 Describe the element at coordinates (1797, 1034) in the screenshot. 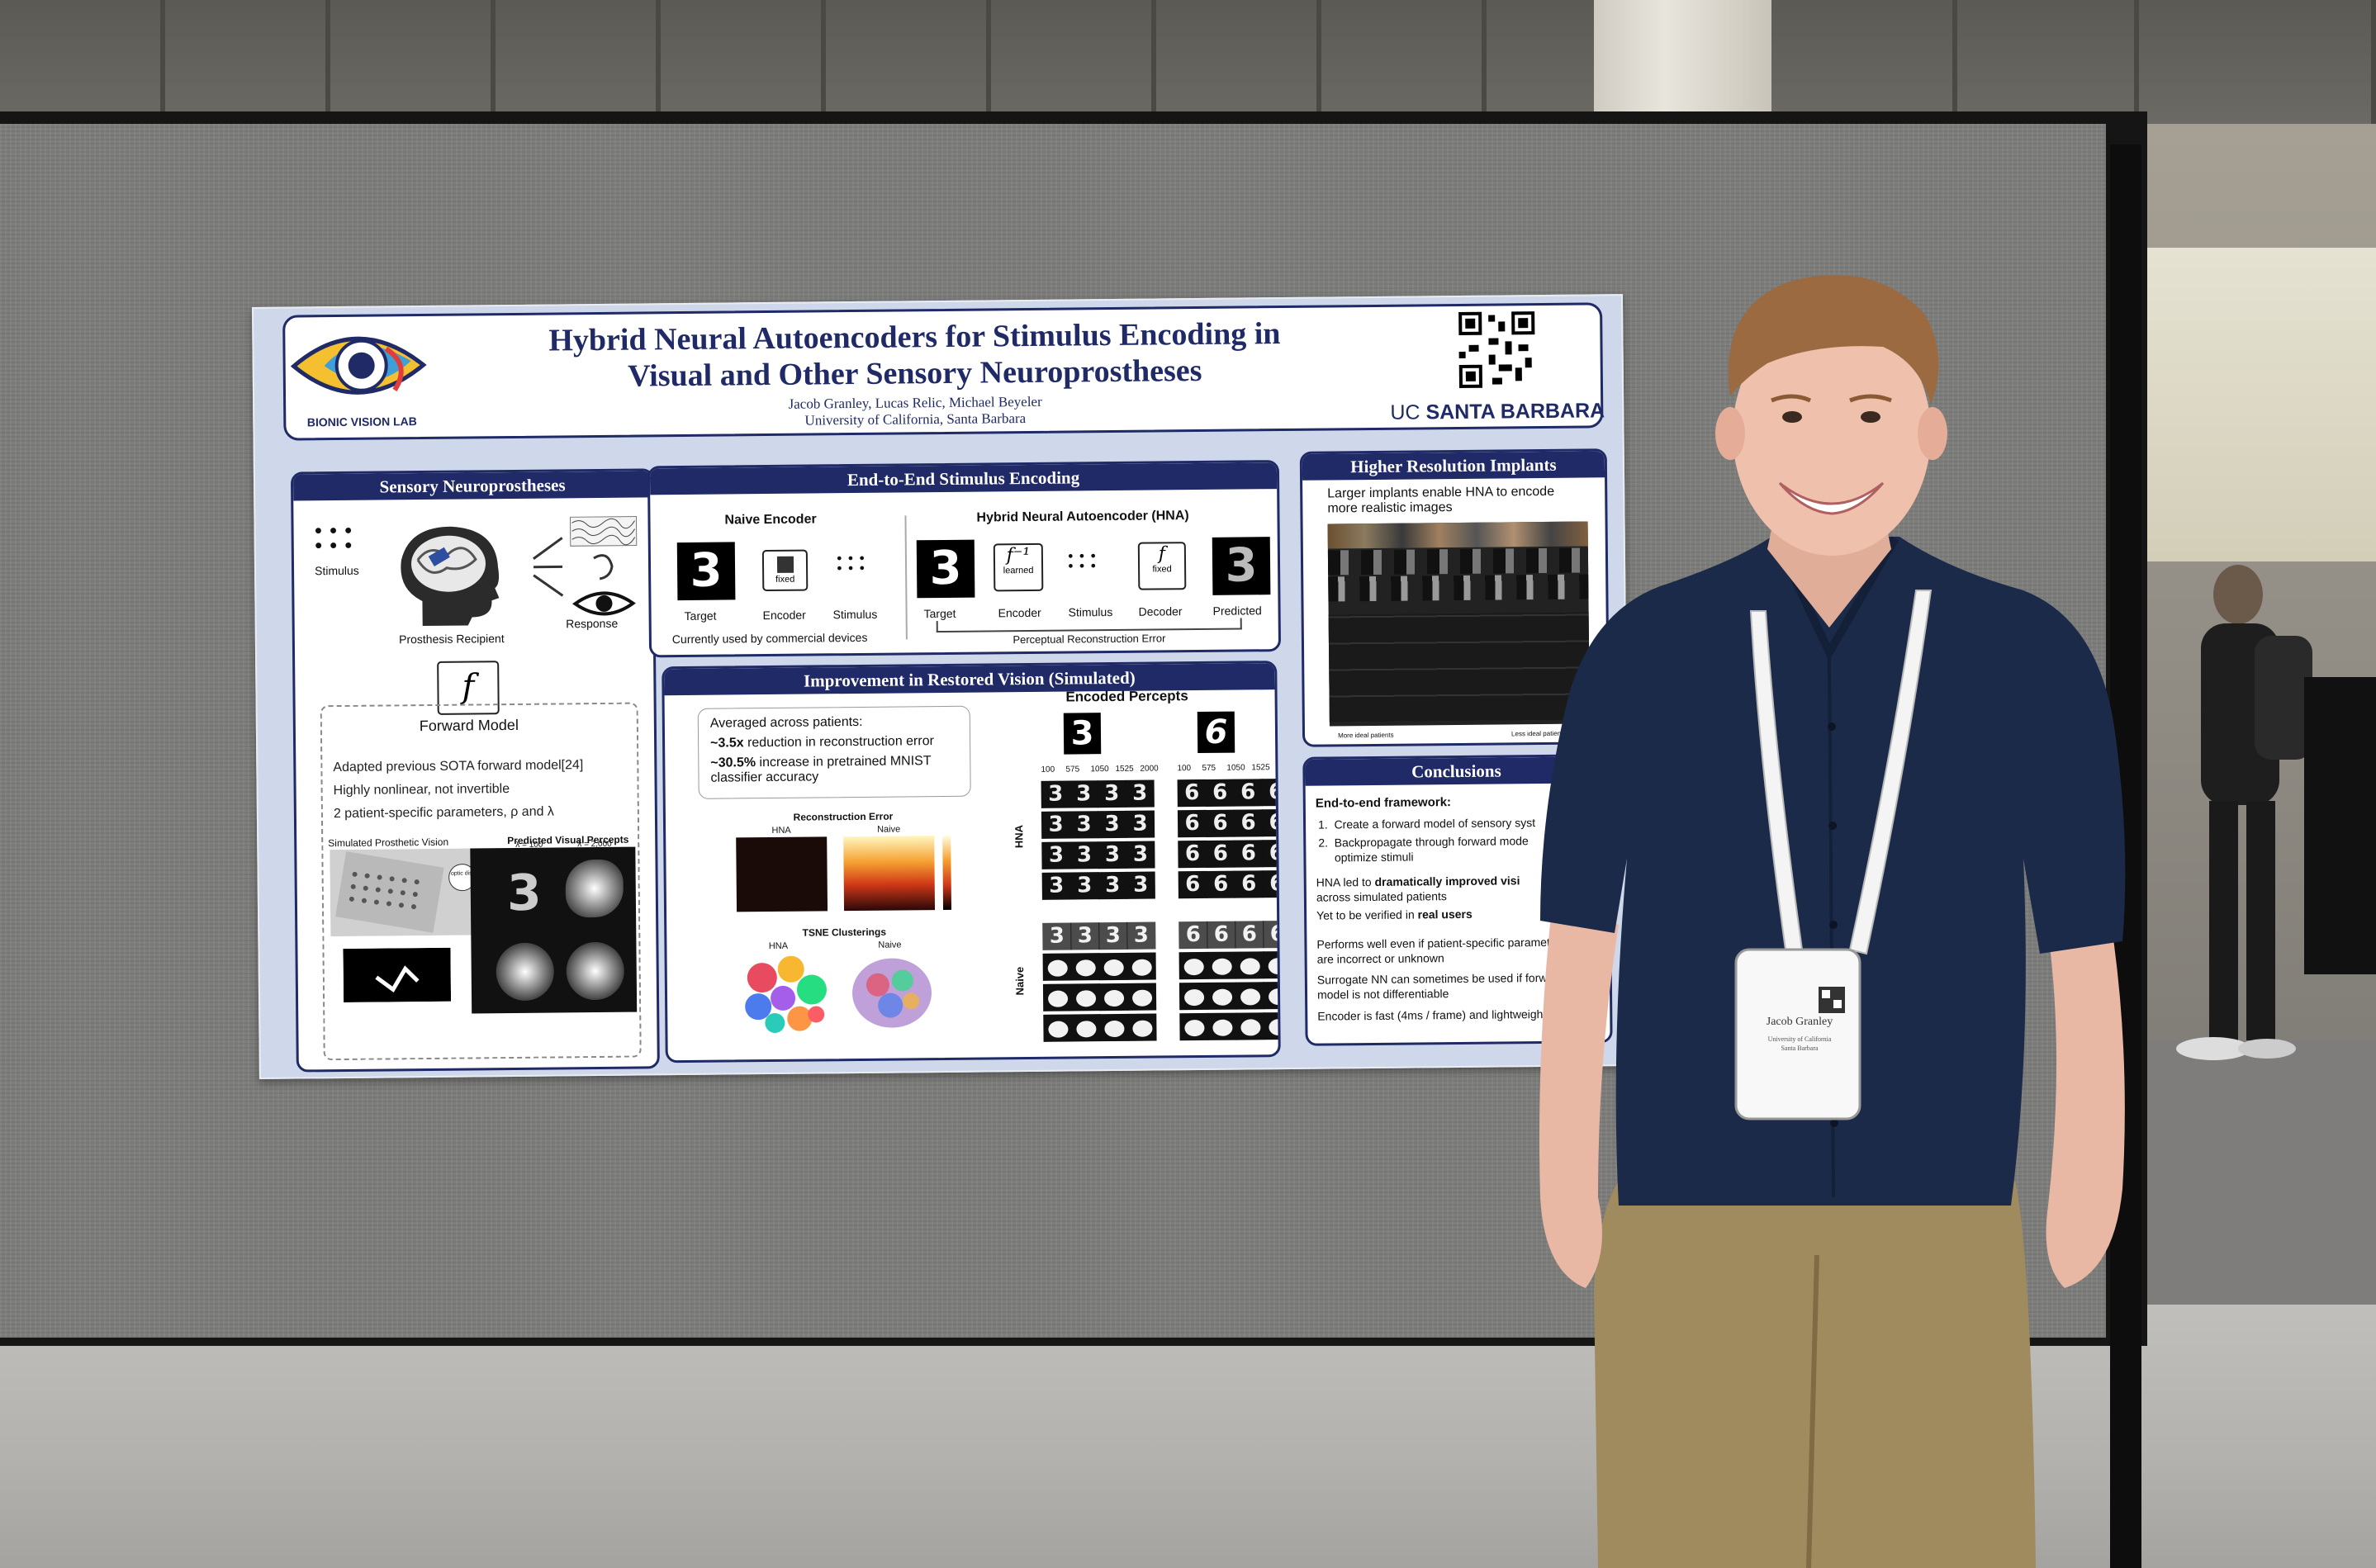

I see `name-badge` at that location.